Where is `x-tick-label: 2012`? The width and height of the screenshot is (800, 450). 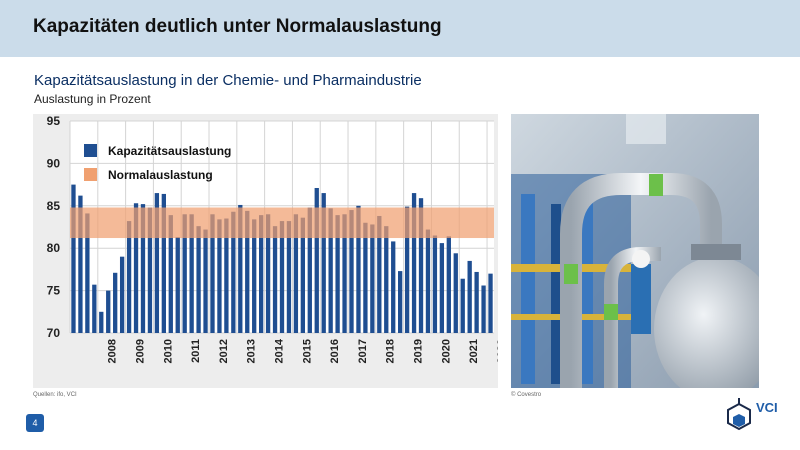 x-tick-label: 2012 is located at coordinates (224, 351).